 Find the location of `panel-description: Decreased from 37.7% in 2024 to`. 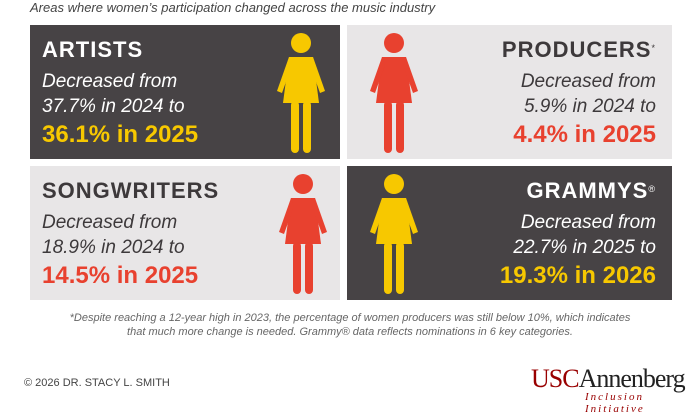

panel-description: Decreased from 37.7% in 2024 to is located at coordinates (113, 94).